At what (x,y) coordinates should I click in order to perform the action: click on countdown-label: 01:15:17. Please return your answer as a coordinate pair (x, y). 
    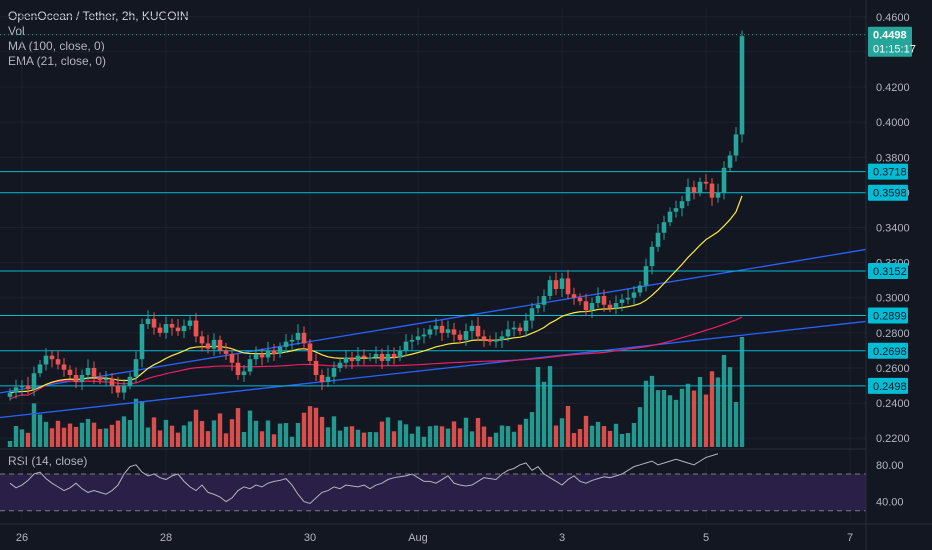
    Looking at the image, I should click on (894, 50).